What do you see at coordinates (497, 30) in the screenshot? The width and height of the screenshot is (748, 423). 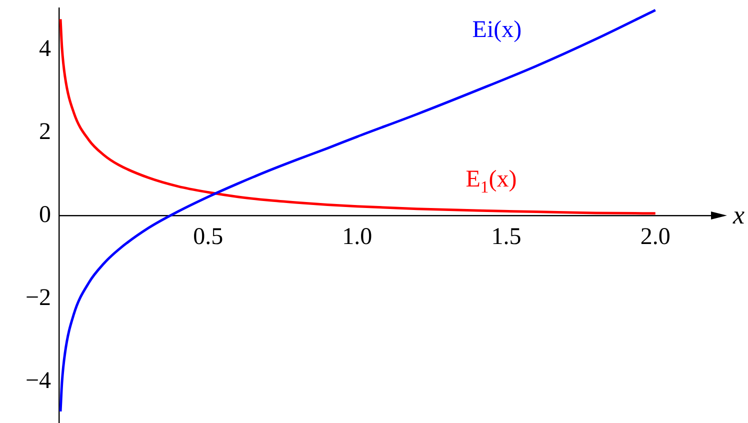 I see `series-label: Ei(x)` at bounding box center [497, 30].